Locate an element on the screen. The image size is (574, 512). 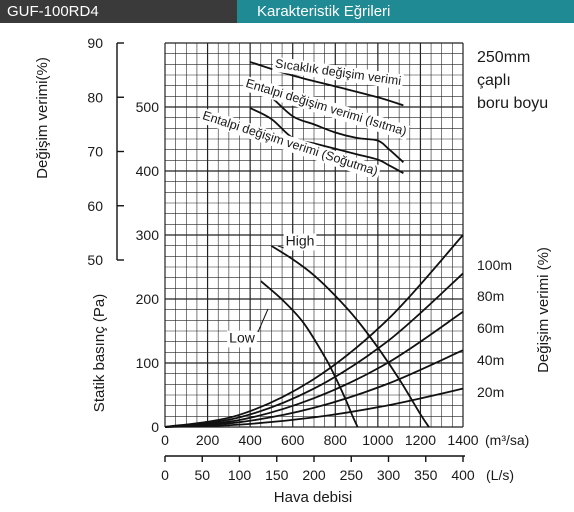
low-label: Low is located at coordinates (242, 338).